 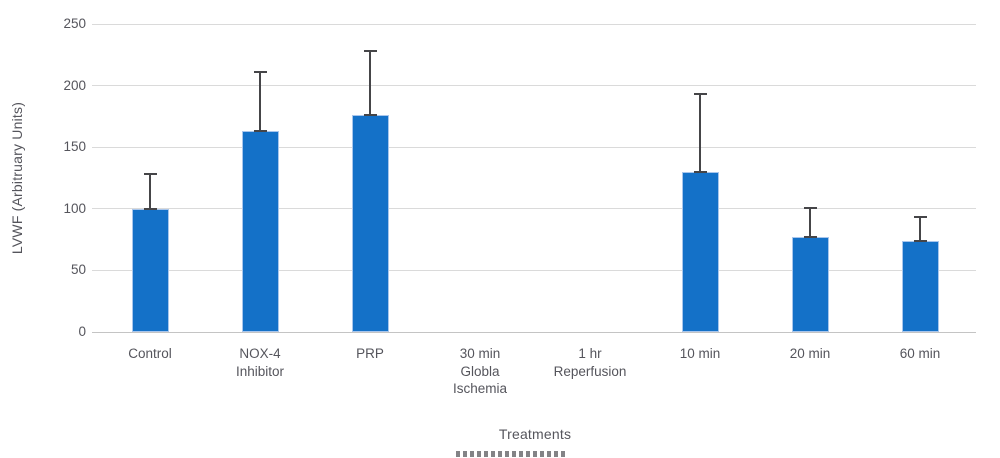 What do you see at coordinates (74, 23) in the screenshot?
I see `y-tick-label: 250` at bounding box center [74, 23].